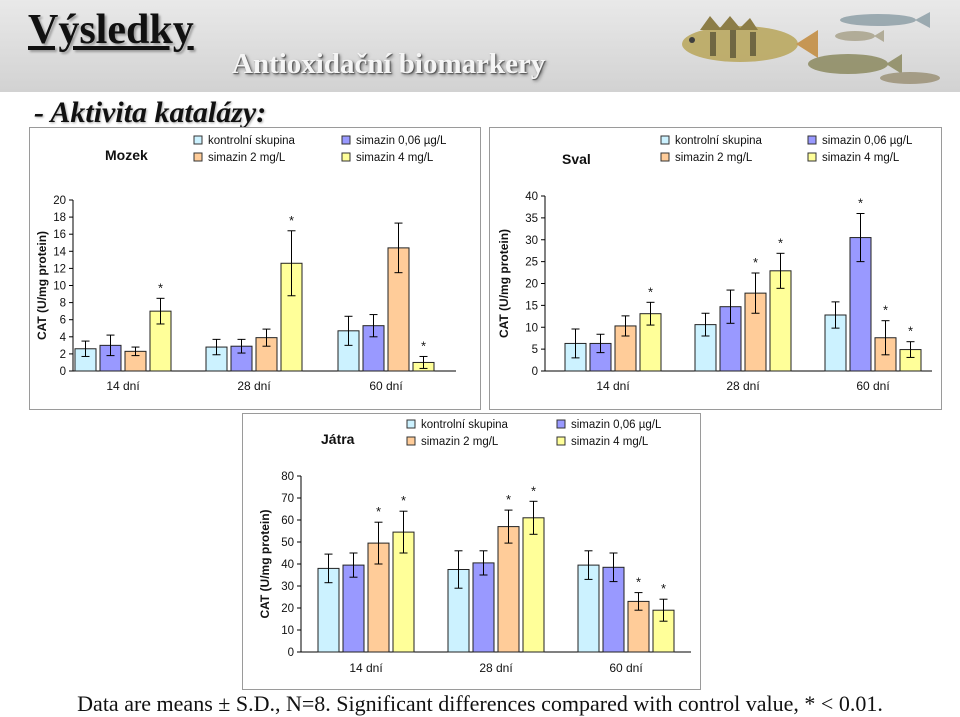  What do you see at coordinates (59, 269) in the screenshot?
I see `y-tick-label: 12` at bounding box center [59, 269].